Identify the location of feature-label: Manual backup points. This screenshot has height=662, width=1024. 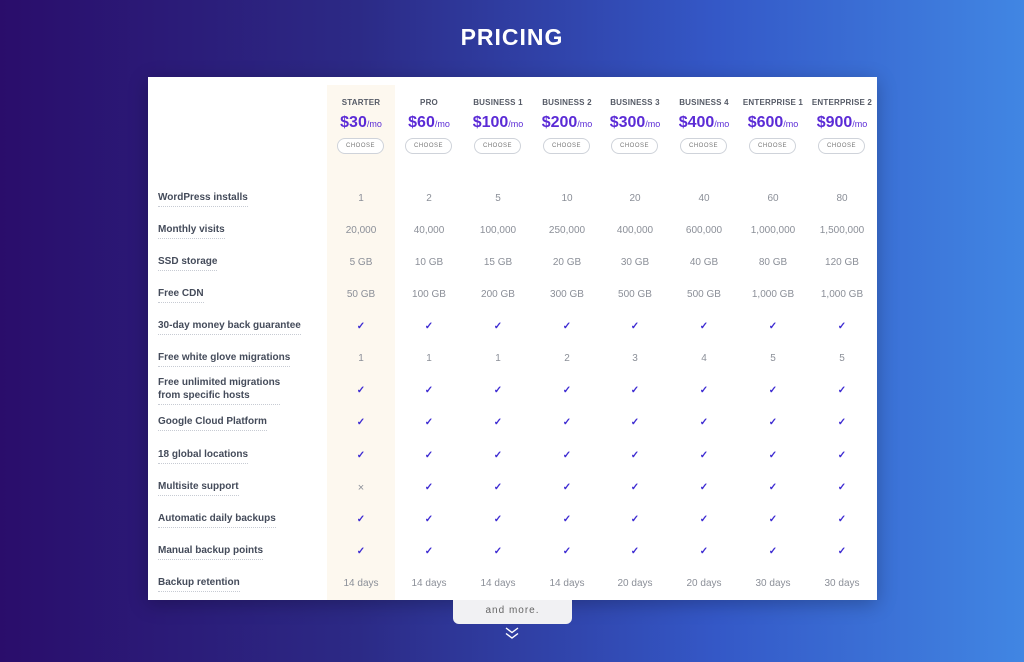
(211, 552).